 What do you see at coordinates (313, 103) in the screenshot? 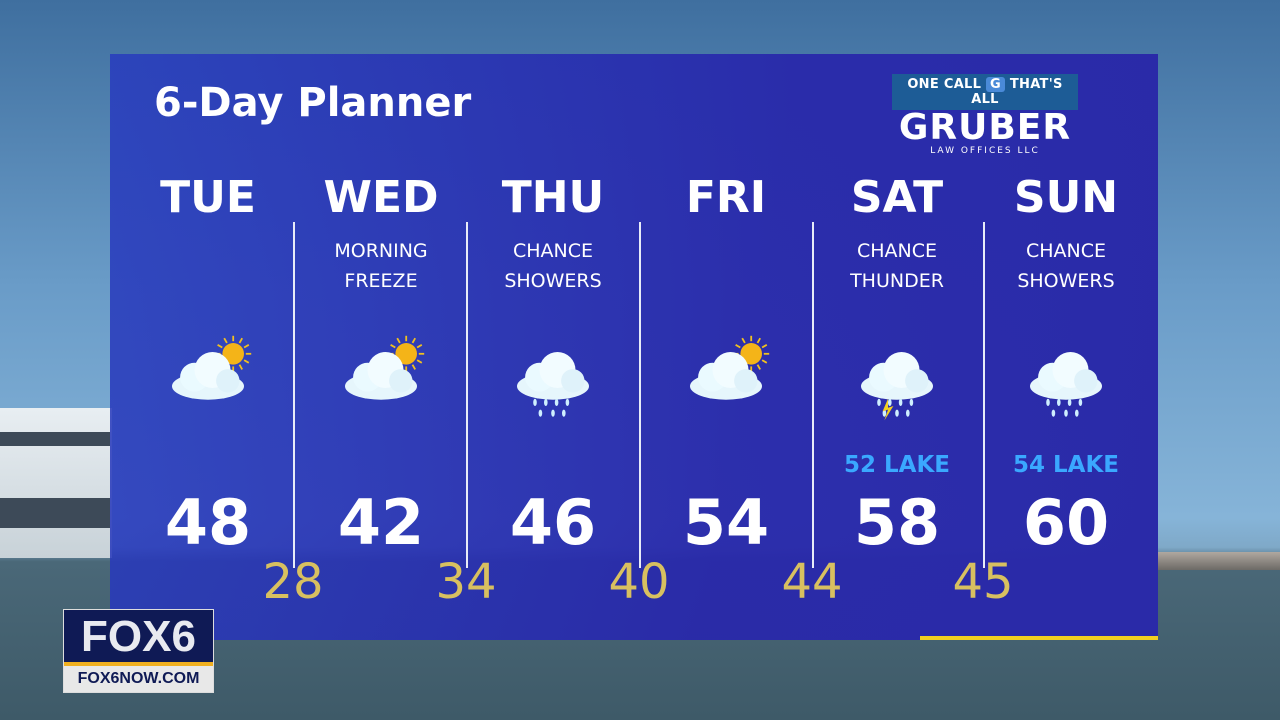
I see `page-title: 6-Day Planner` at bounding box center [313, 103].